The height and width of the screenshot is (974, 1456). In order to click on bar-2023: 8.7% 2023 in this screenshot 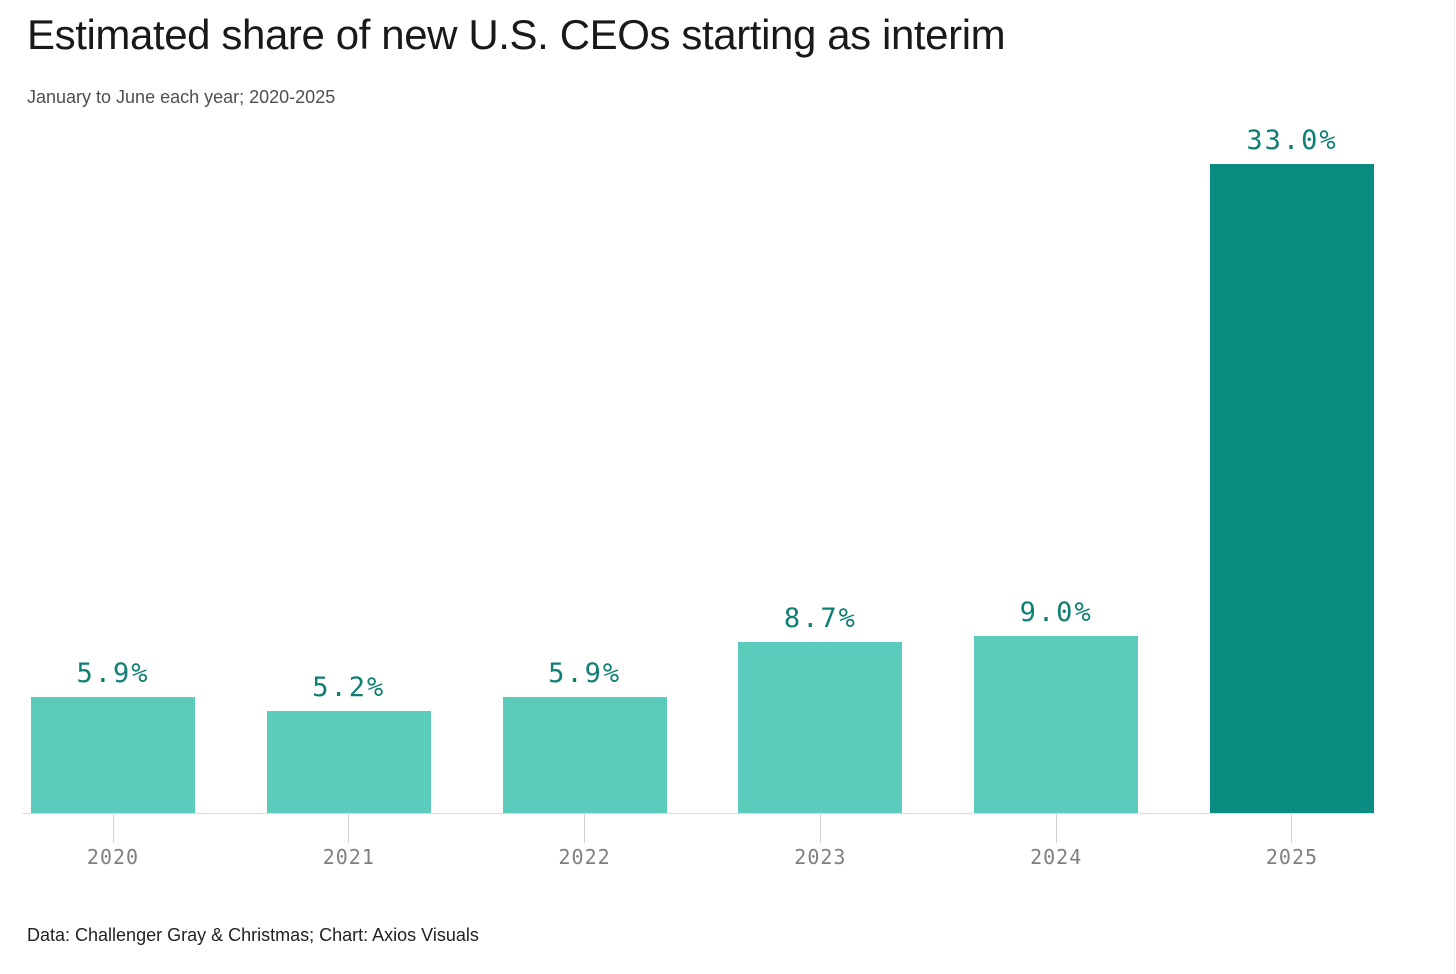, I will do `click(820, 736)`.